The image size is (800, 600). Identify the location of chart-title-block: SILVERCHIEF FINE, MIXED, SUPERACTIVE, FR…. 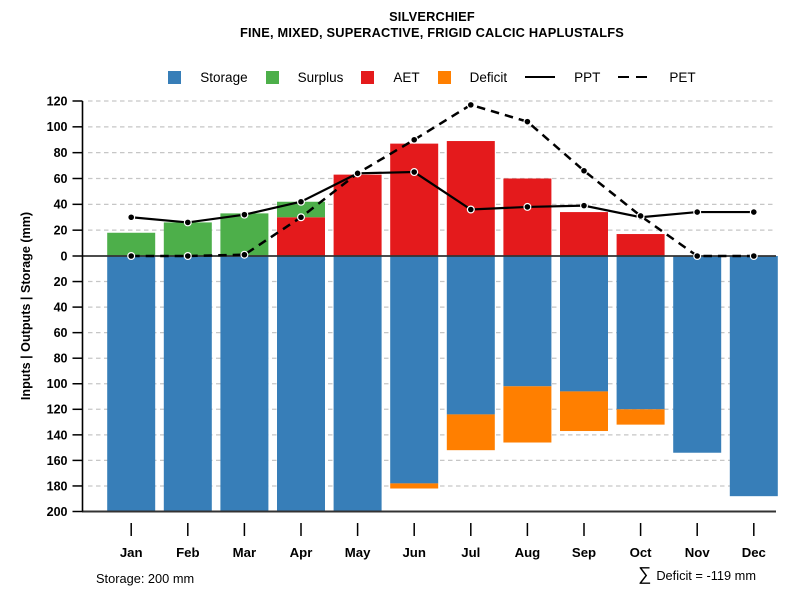
(431, 25).